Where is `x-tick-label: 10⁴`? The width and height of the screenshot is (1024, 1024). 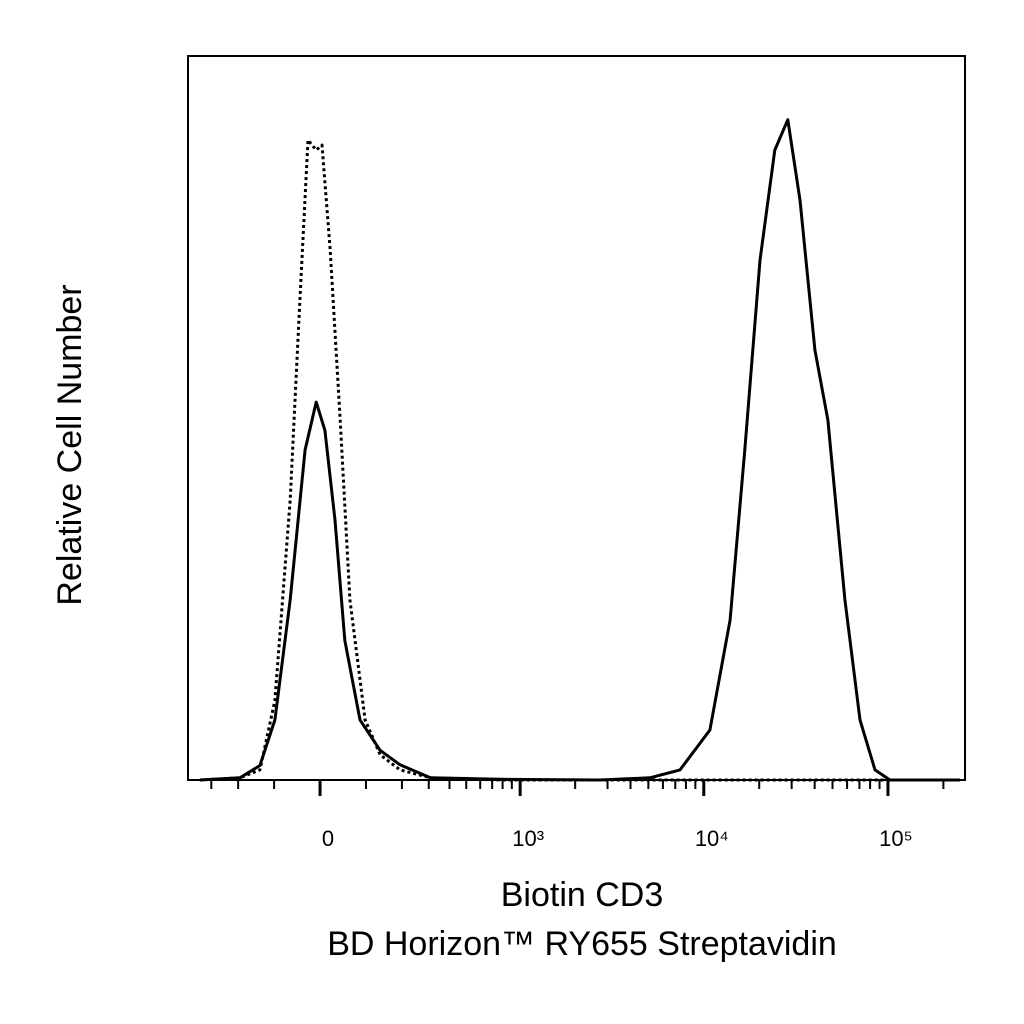 x-tick-label: 10⁴ is located at coordinates (712, 838).